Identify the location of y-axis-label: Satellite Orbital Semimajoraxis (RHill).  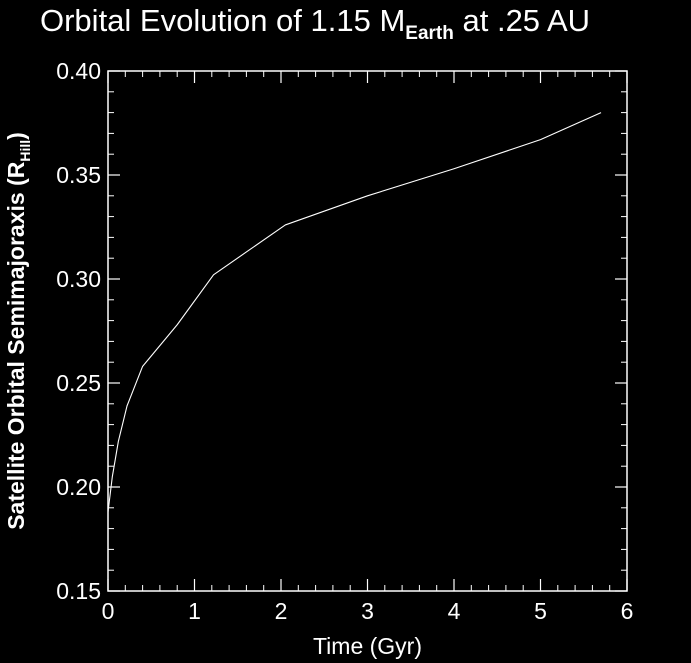
(18, 331).